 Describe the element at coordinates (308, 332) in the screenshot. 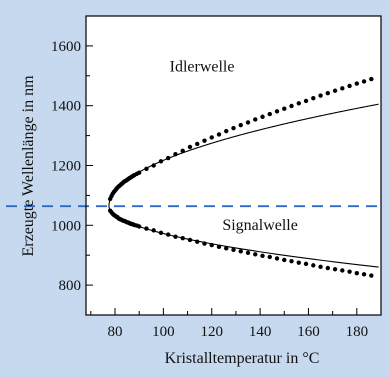

I see `x-tick-label: 160` at that location.